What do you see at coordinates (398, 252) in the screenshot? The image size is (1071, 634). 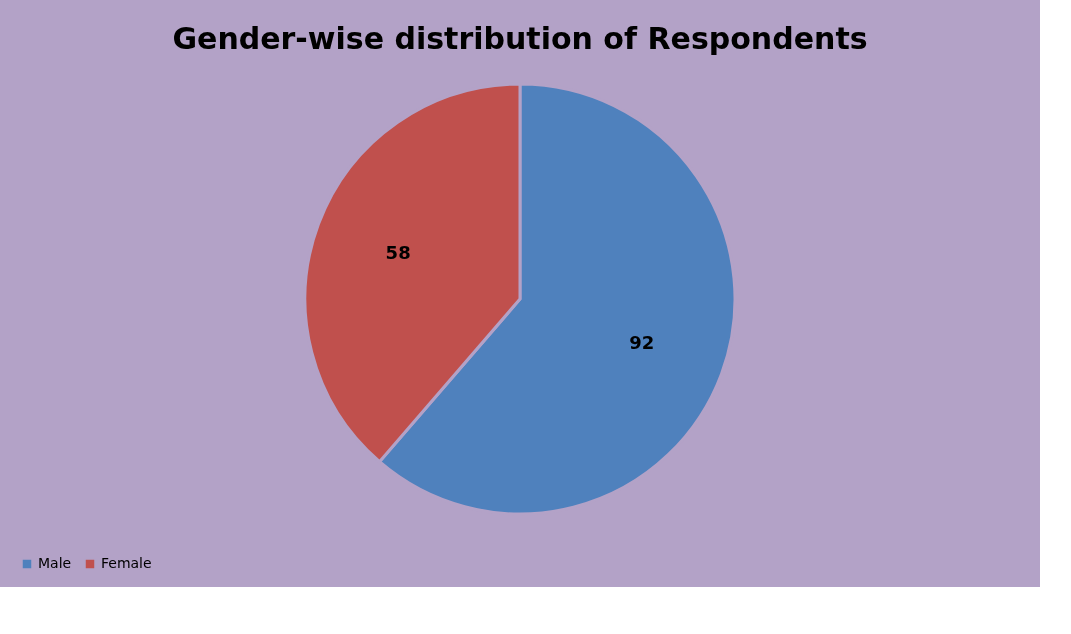 I see `data-label: 58` at bounding box center [398, 252].